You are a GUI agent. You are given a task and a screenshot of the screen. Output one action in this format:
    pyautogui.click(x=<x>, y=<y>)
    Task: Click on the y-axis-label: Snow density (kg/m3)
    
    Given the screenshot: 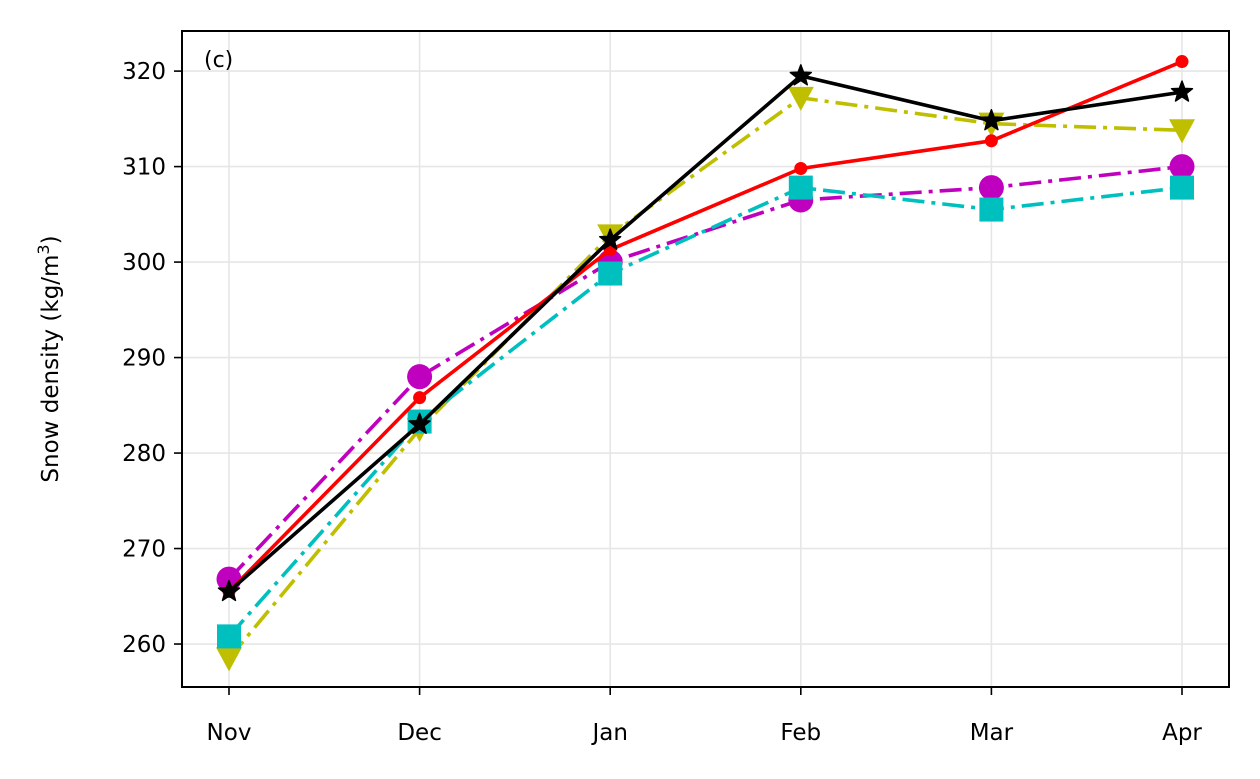 What is the action you would take?
    pyautogui.click(x=49, y=358)
    